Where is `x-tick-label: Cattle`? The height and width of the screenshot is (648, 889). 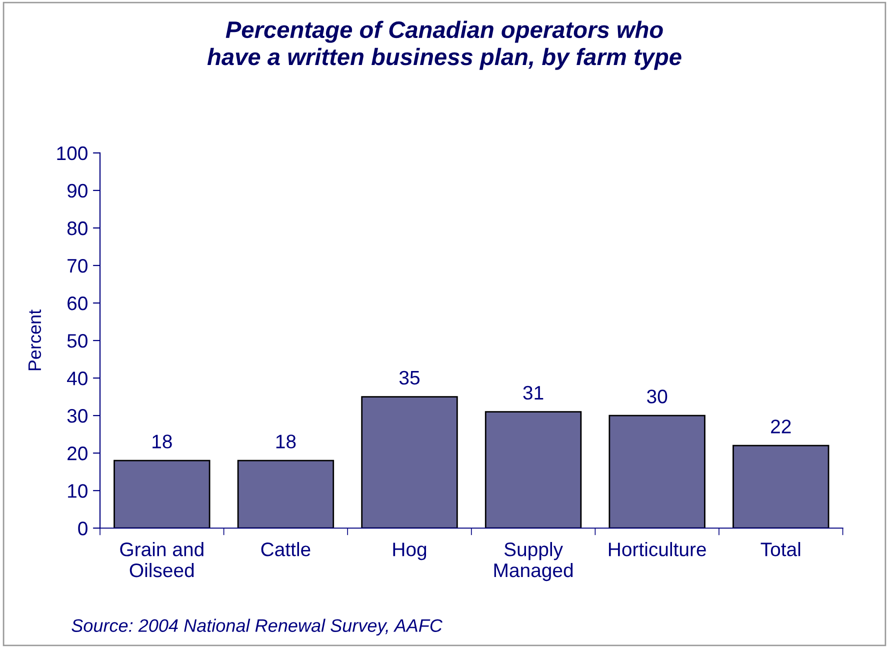
x-tick-label: Cattle is located at coordinates (285, 549).